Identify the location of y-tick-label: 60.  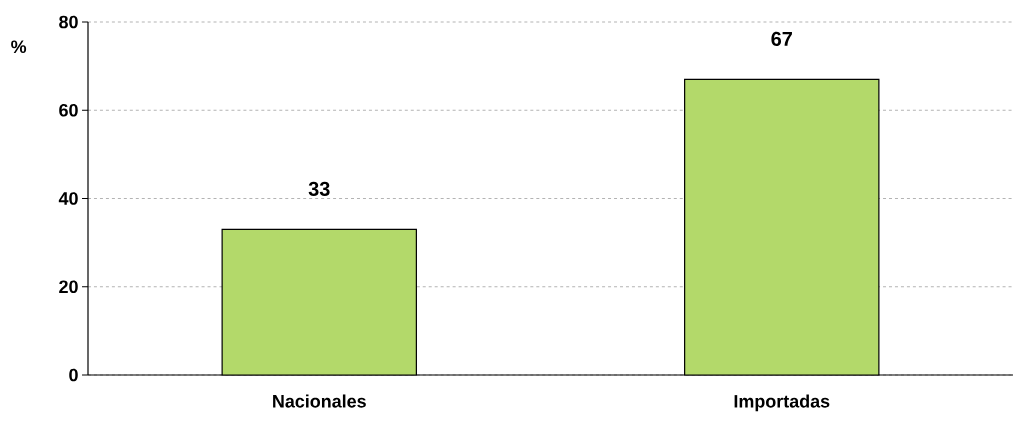
(68, 110).